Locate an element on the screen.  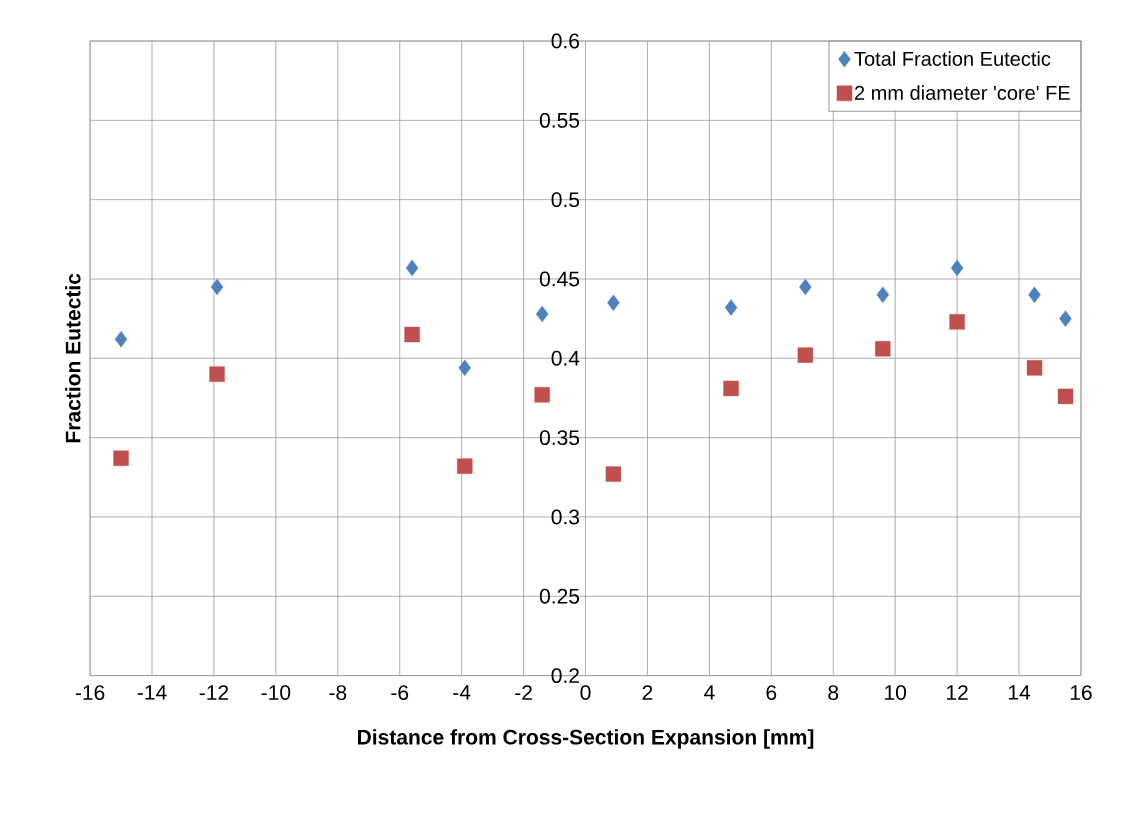
legend-label: Total Fraction Eutectic is located at coordinates (952, 59).